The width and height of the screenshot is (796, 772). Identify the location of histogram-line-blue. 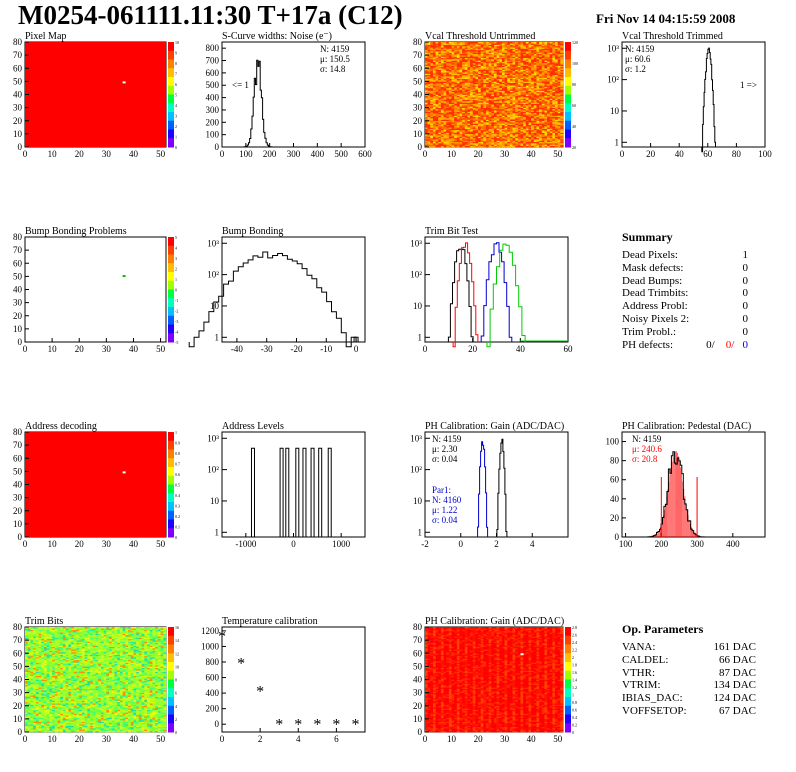
(483, 489).